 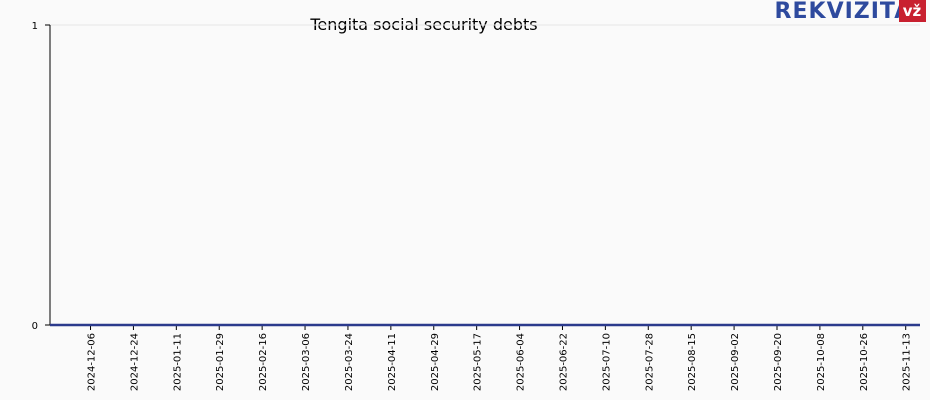 I want to click on x-tick-label: 2024-12-24, so click(x=134, y=362).